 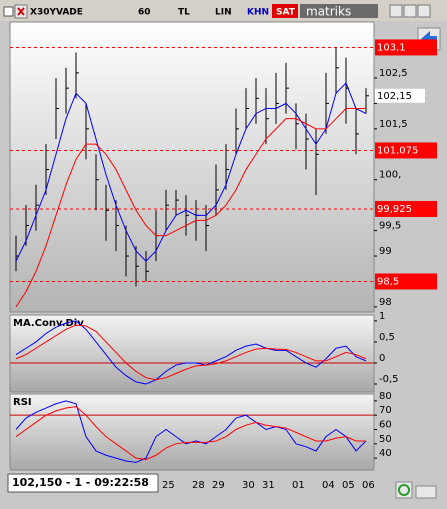 What do you see at coordinates (258, 13) in the screenshot?
I see `khn: KHN` at bounding box center [258, 13].